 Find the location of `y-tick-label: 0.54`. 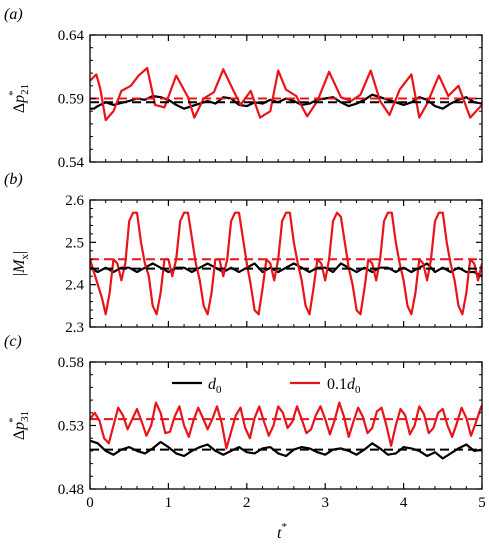

y-tick-label: 0.54 is located at coordinates (71, 163).